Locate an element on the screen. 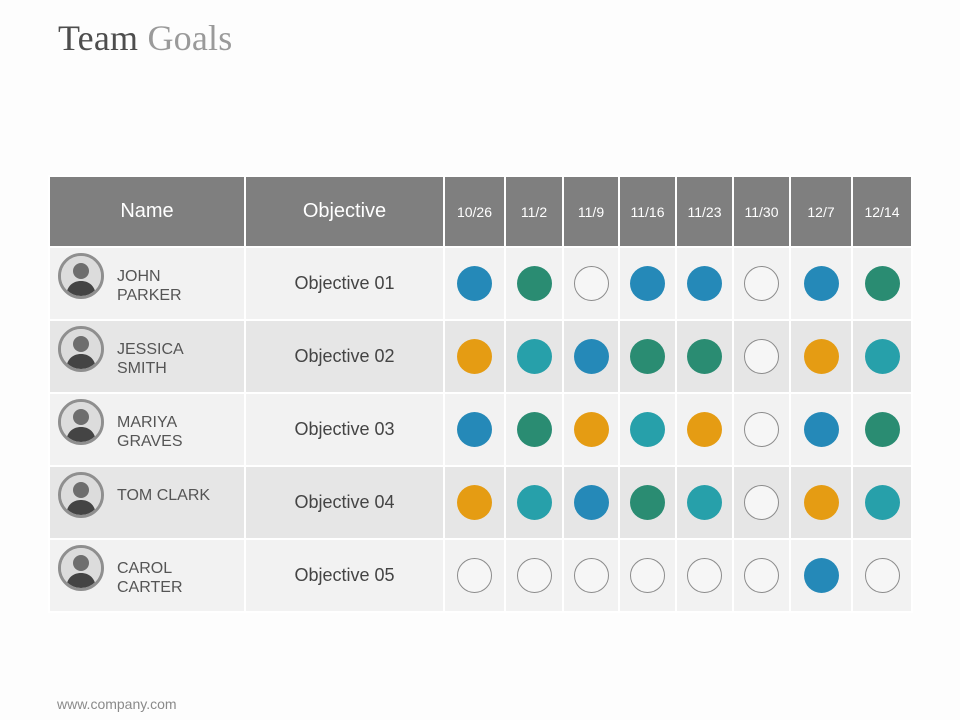 Image resolution: width=960 pixels, height=720 pixels. objective-cell: Objective 02 is located at coordinates (344, 356).